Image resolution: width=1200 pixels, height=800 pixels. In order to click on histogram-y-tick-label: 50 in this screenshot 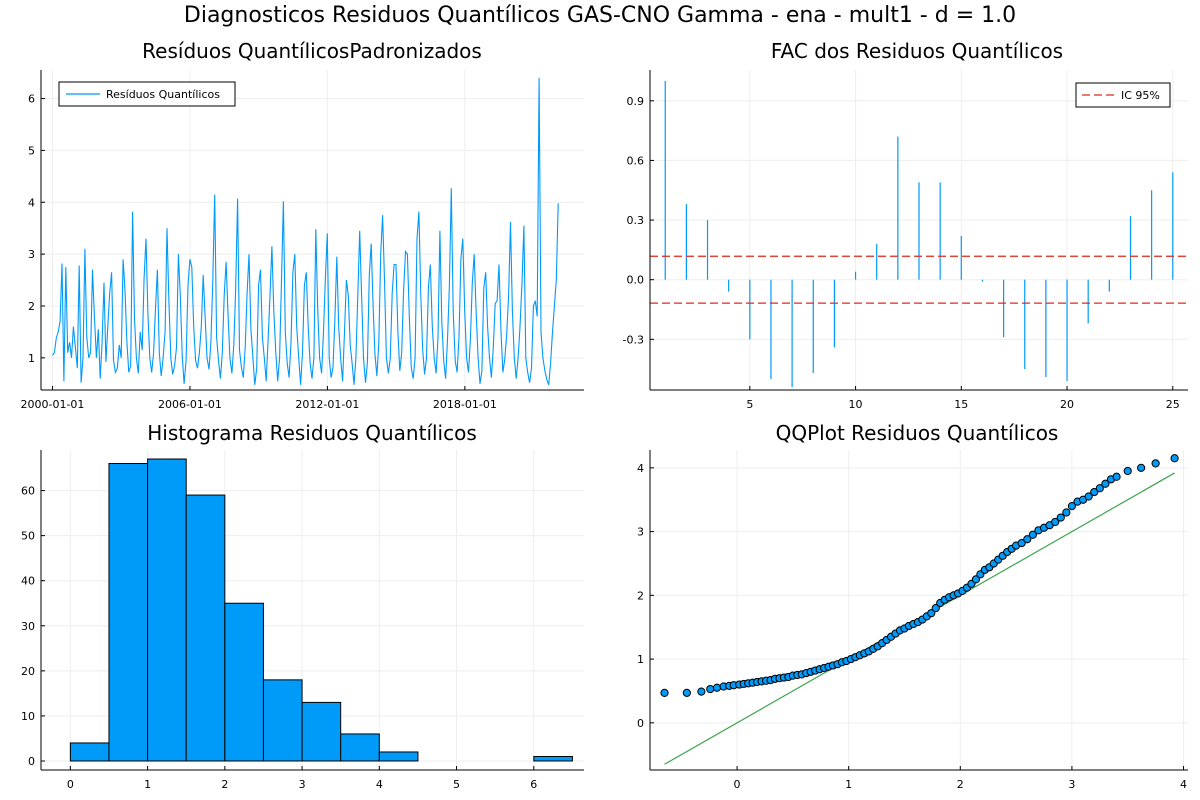, I will do `click(28, 536)`.